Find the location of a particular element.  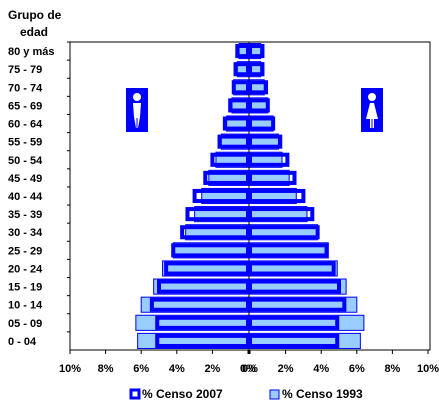

legend-swatch-1993 is located at coordinates (274, 394).